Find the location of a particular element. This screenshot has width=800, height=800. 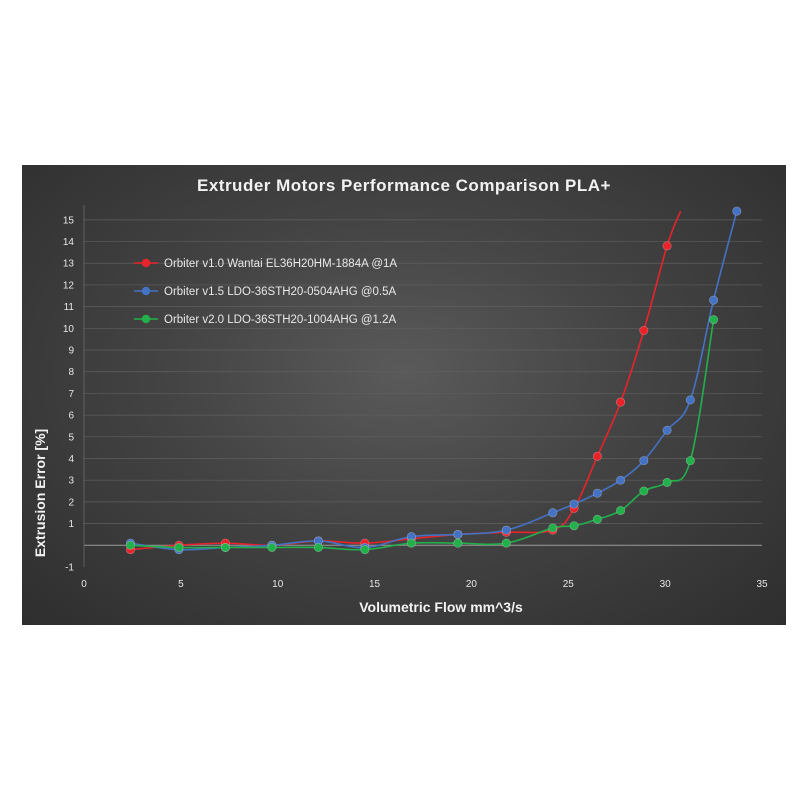

y-tick-label: 1 is located at coordinates (71, 524).